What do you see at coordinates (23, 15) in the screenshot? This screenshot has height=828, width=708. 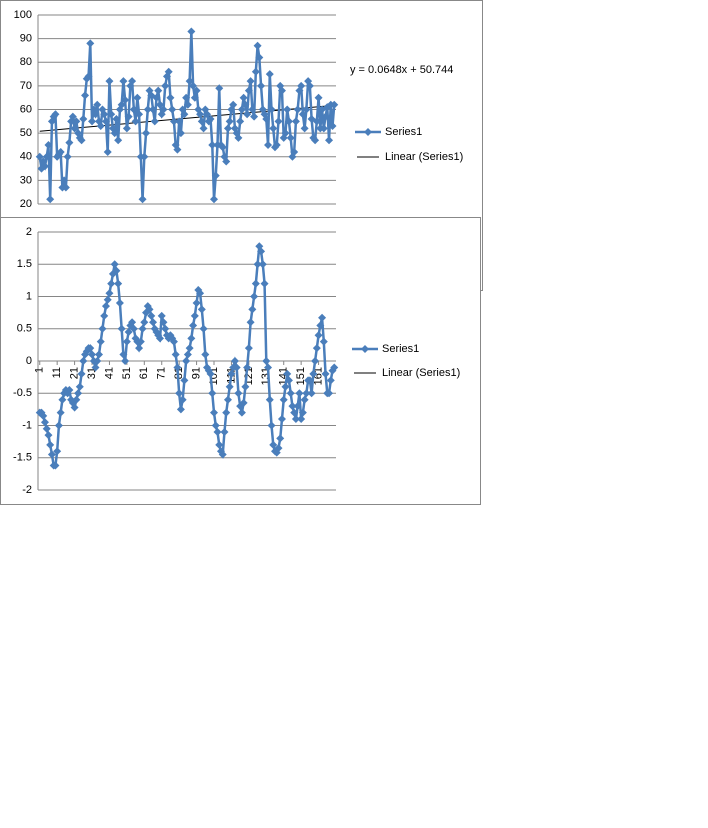 I see `y-tick-label: 100` at bounding box center [23, 15].